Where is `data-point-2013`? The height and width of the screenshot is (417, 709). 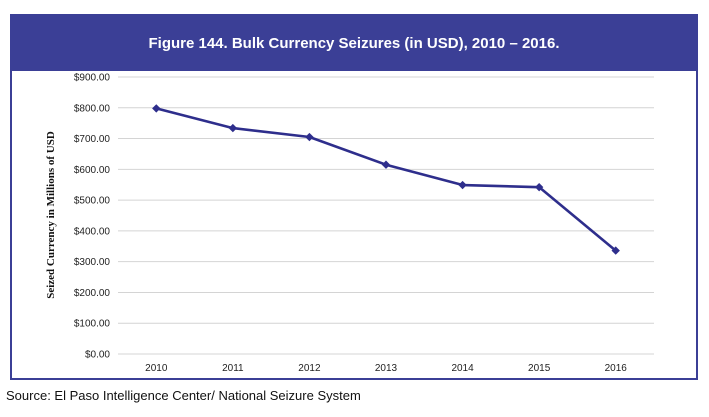
data-point-2013 is located at coordinates (386, 164).